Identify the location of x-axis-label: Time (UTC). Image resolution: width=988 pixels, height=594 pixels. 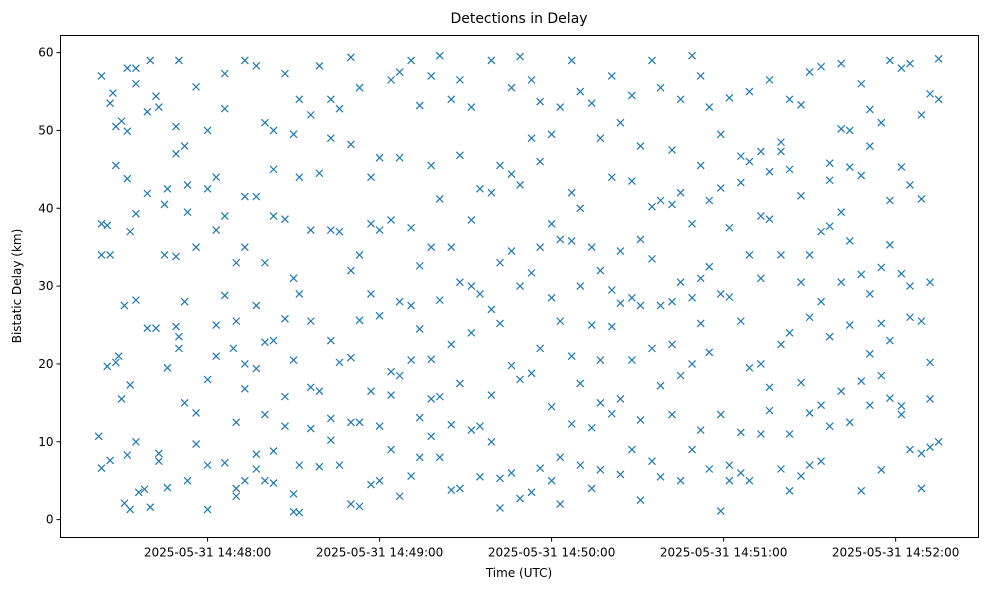
(518, 573).